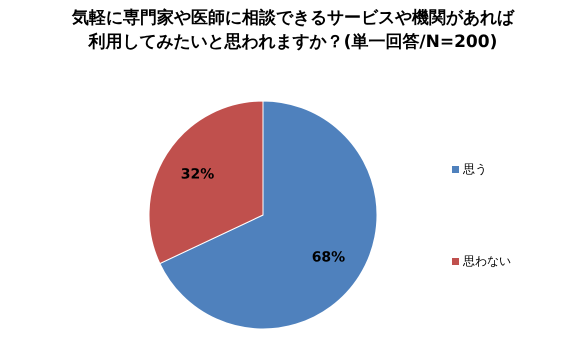  I want to click on legend-label: 思う, so click(474, 169).